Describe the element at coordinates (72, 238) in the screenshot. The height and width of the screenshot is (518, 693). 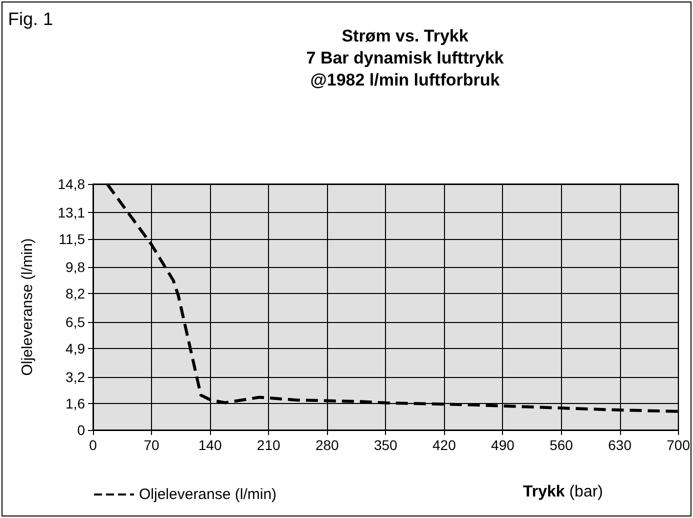
I see `y-tick-label: 11,5` at that location.